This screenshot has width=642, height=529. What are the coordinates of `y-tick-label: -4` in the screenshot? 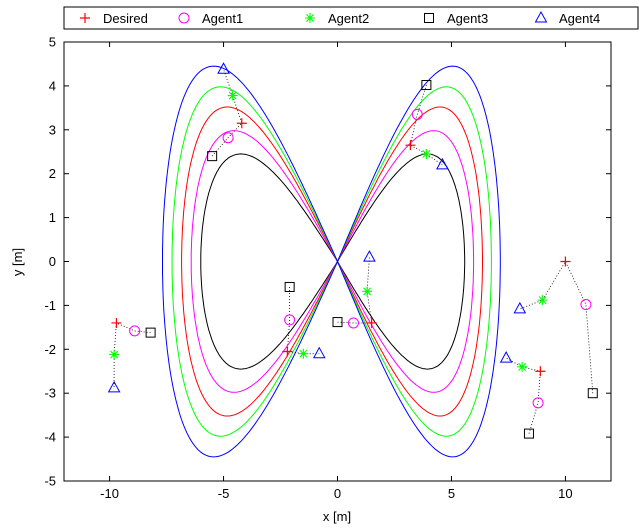 It's located at (50, 437).